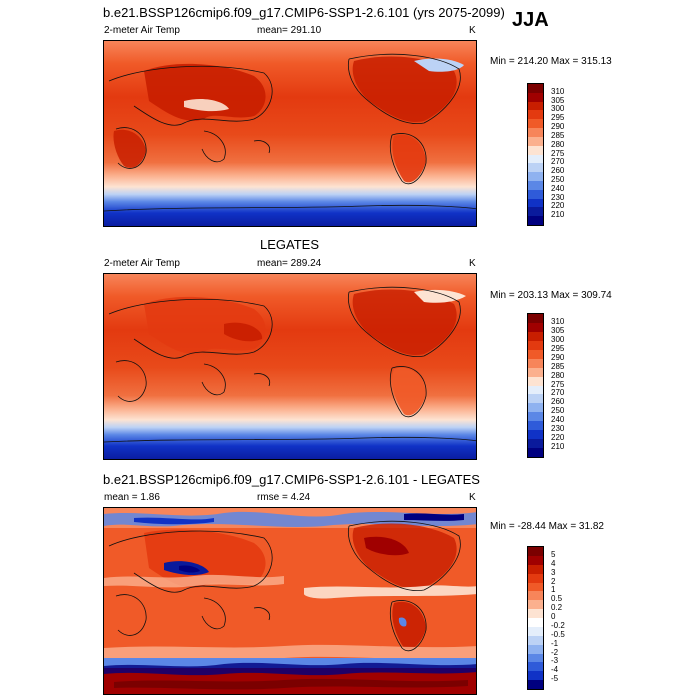 Image resolution: width=700 pixels, height=700 pixels. What do you see at coordinates (571, 618) in the screenshot?
I see `panel-3-colorbar-labels: 5 4 3 2 1 0.5 0.2 0 -0.2 -0.5 -1 -2 -3 -4 -5` at bounding box center [571, 618].